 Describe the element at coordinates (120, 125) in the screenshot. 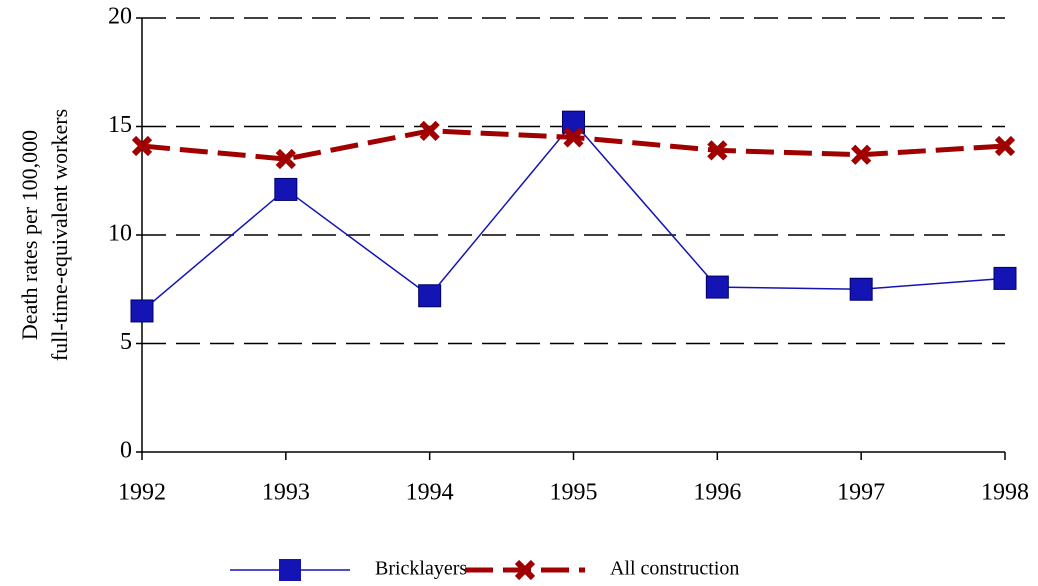

I see `y-tick-label: 15` at that location.